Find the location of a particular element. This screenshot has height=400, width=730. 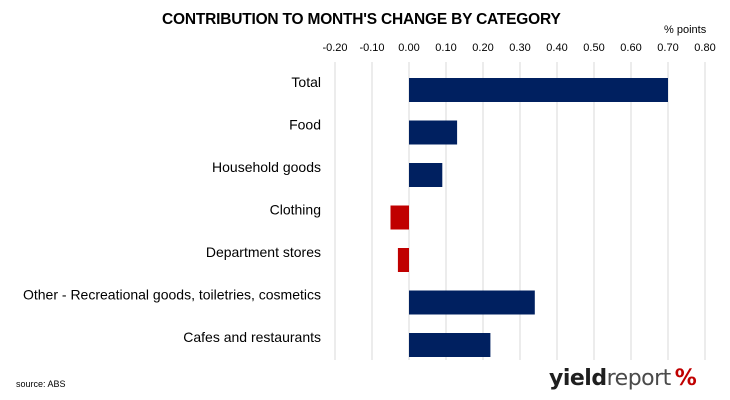

x-tick-label: -0.10 is located at coordinates (371, 48).